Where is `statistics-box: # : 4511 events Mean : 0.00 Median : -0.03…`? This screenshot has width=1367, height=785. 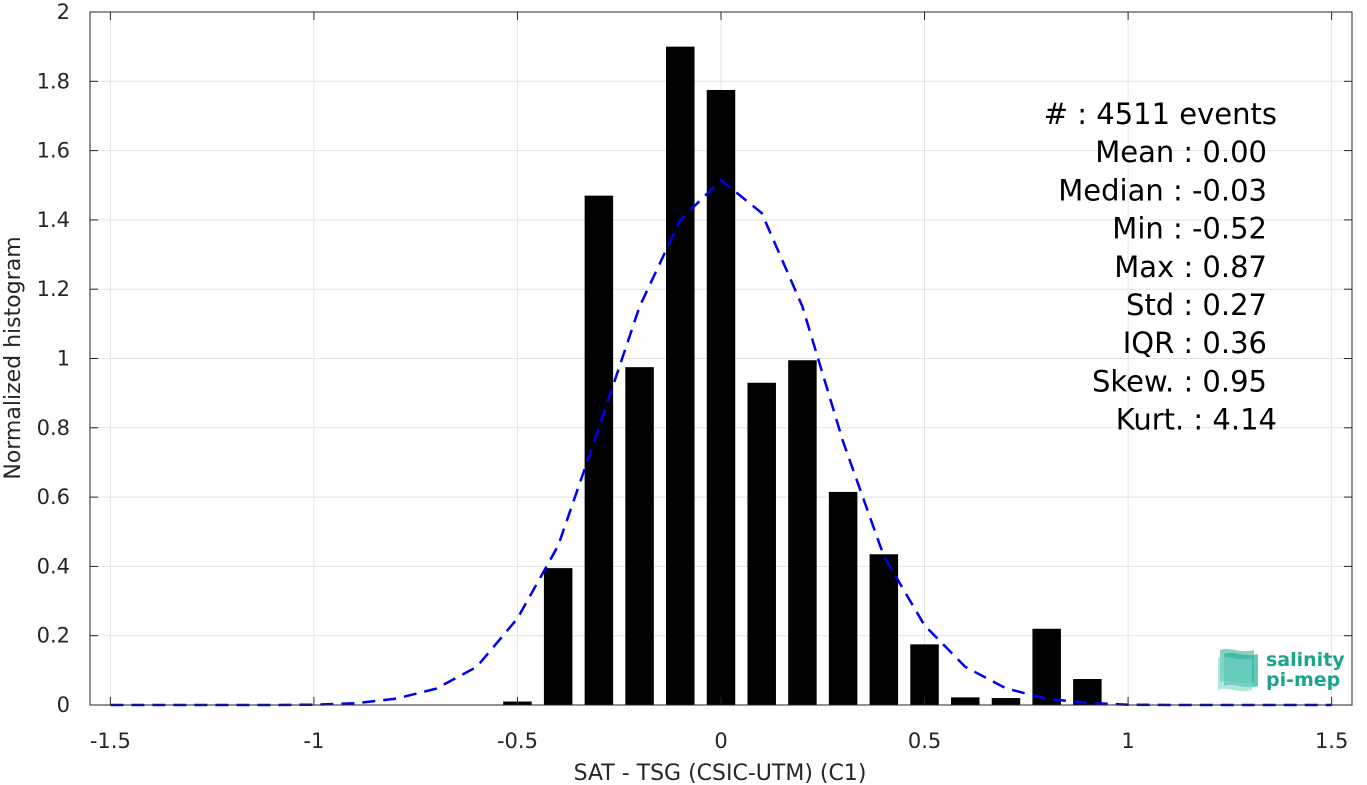 statistics-box: # : 4511 events Mean : 0.00 Median : -0.03… is located at coordinates (1160, 267).